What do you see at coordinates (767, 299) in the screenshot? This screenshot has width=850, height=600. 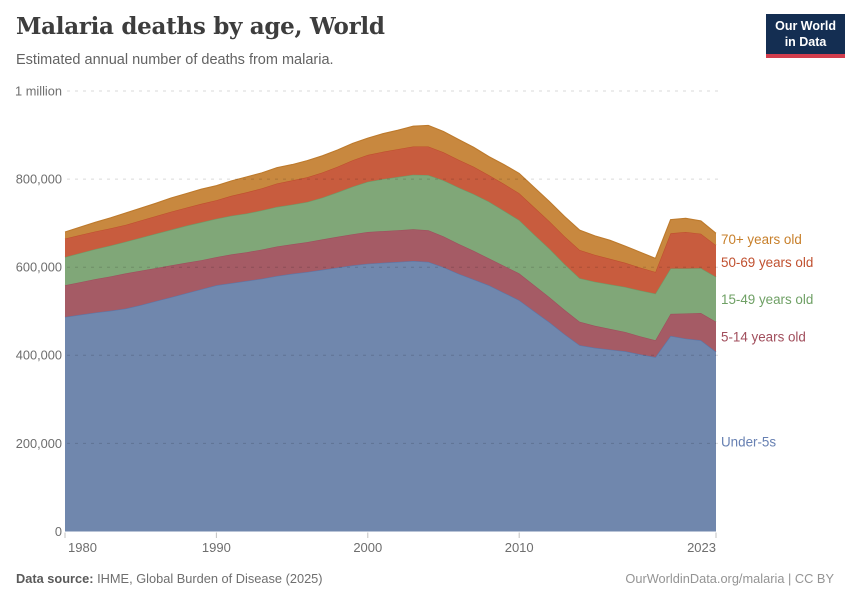 I see `series-label-15-49: 15-49 years old` at bounding box center [767, 299].